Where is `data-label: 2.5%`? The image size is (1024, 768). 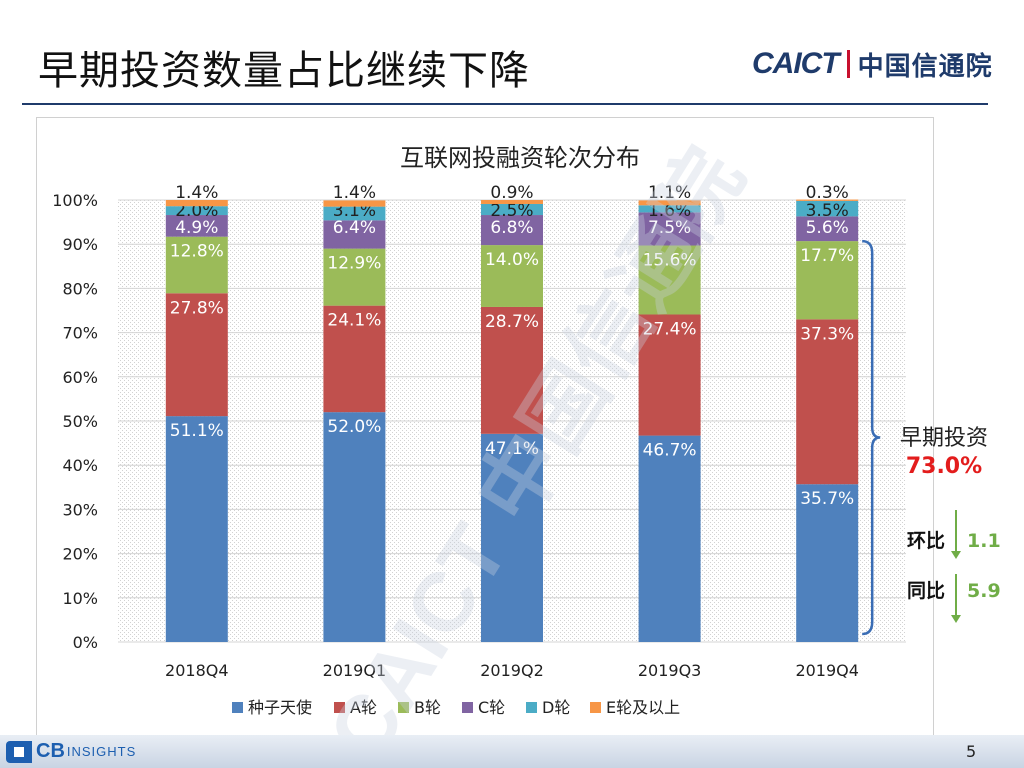
data-label: 2.5% is located at coordinates (511, 211).